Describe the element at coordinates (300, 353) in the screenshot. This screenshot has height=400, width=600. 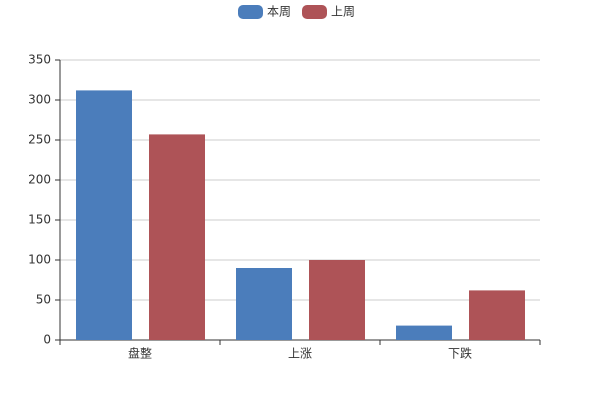
I see `x-tick-label: 上涨` at that location.